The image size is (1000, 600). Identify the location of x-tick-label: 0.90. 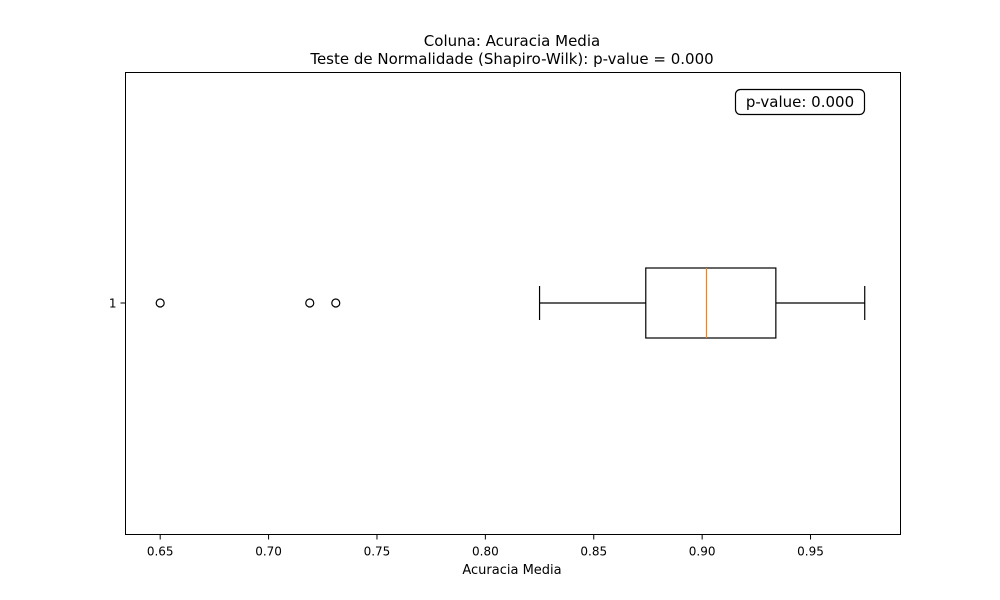
(702, 552).